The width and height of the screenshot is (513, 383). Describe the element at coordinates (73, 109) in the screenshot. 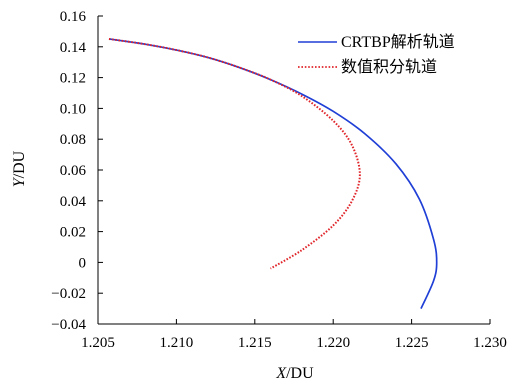

I see `y-tick-label: 0.10` at that location.